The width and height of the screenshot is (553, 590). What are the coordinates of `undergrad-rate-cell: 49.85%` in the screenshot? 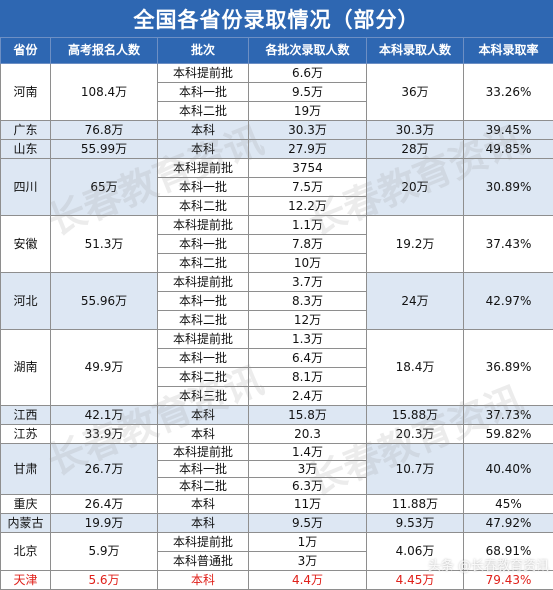 It's located at (508, 149).